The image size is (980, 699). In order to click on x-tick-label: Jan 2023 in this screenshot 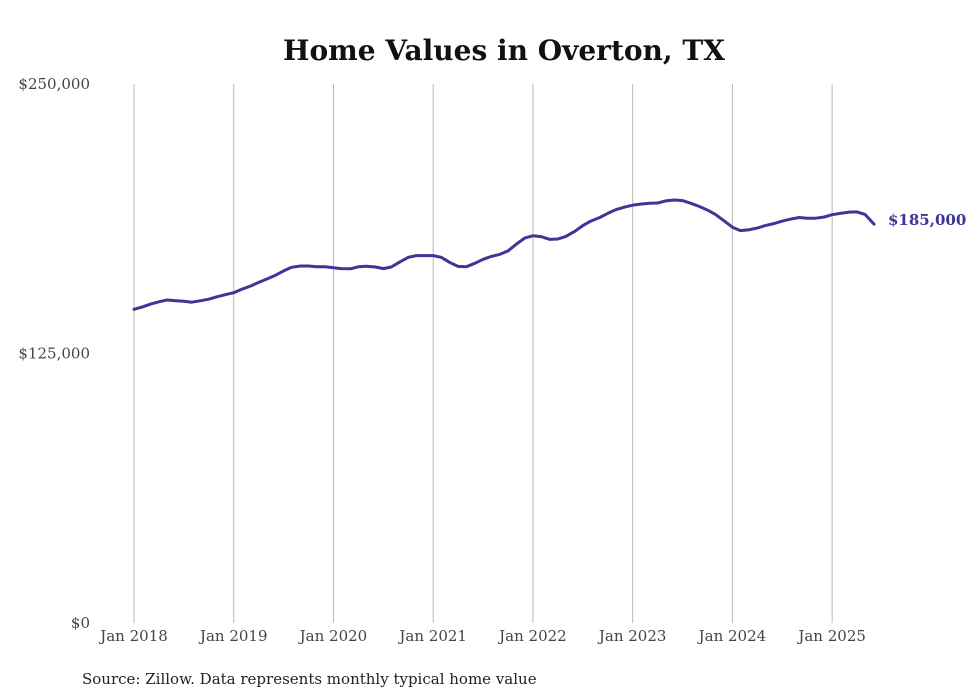, I will do `click(632, 636)`.